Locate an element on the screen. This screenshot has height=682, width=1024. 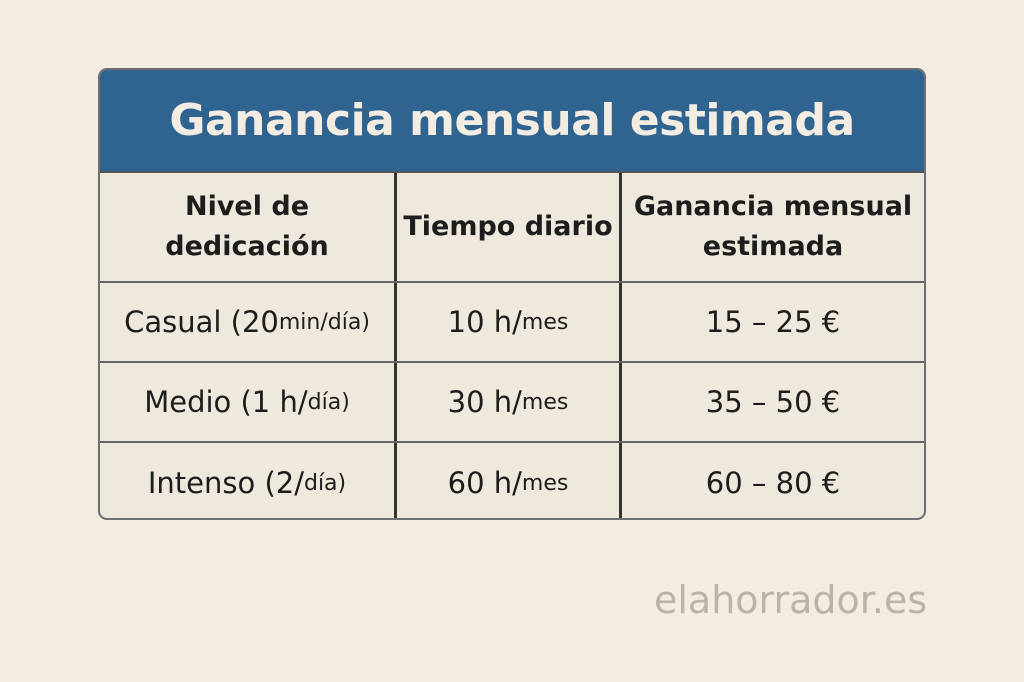
time-cell: 10 h/mes is located at coordinates (509, 322).